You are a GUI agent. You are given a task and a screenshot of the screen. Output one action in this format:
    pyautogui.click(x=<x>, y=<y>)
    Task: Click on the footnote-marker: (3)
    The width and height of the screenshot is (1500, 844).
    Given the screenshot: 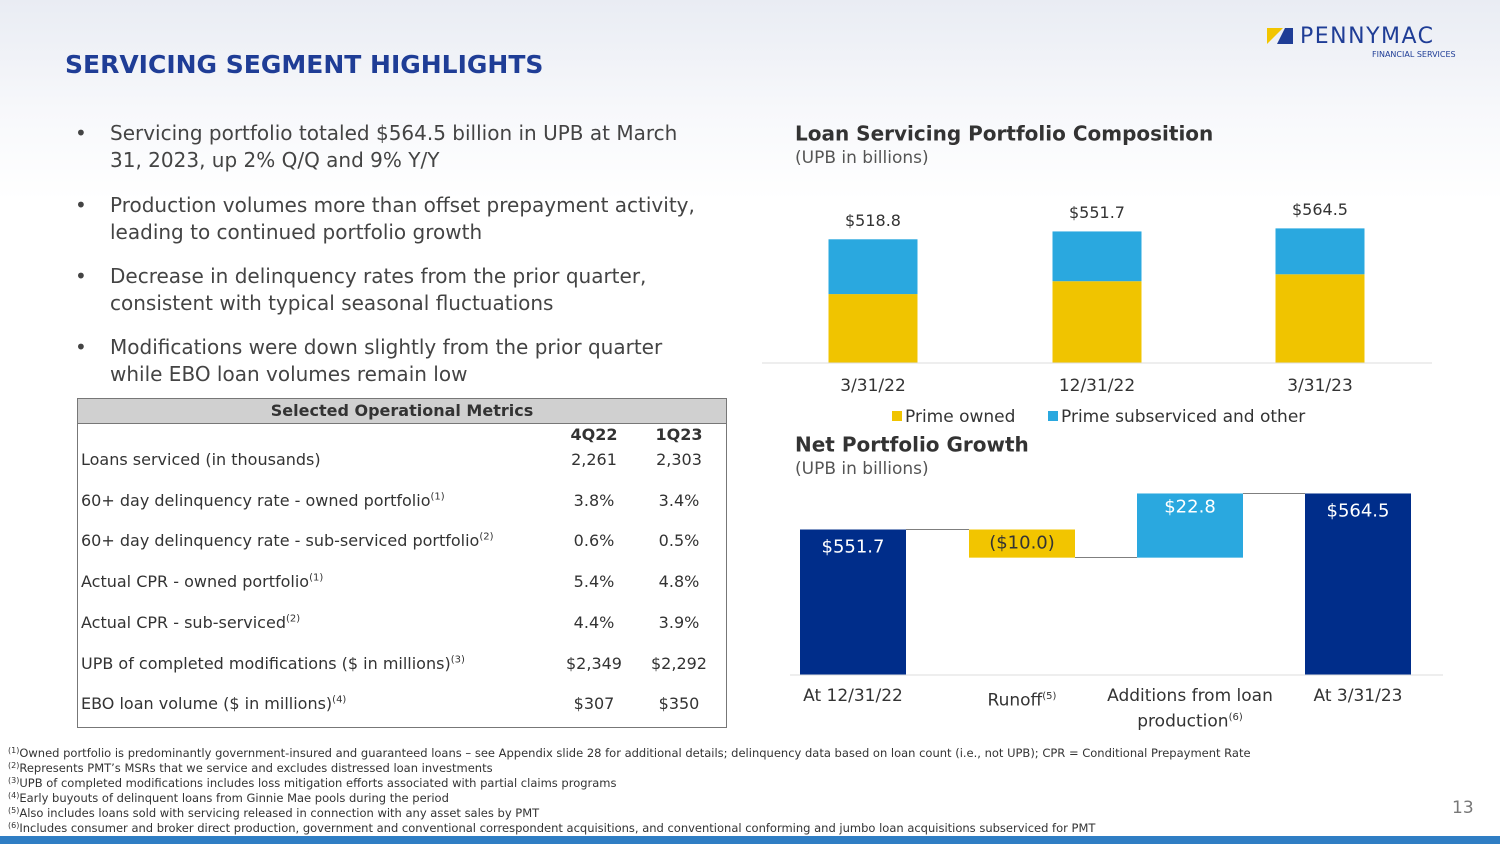 What is the action you would take?
    pyautogui.click(x=14, y=780)
    